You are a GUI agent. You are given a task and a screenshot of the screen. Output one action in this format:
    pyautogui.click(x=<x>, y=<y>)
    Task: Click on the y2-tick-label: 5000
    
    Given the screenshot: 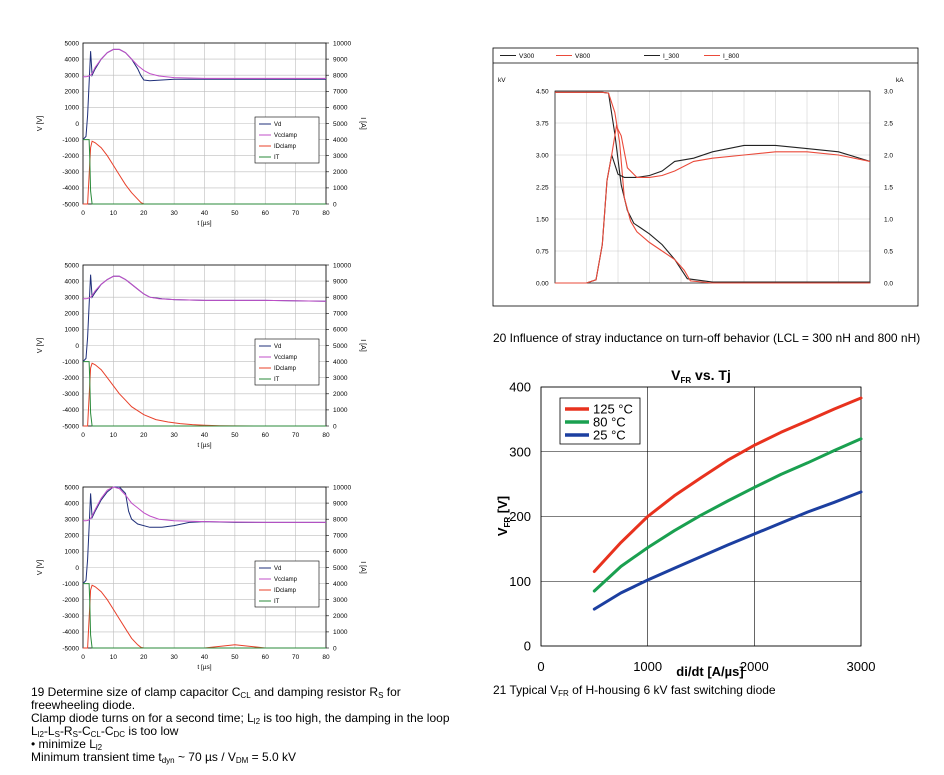 What is the action you would take?
    pyautogui.click(x=340, y=568)
    